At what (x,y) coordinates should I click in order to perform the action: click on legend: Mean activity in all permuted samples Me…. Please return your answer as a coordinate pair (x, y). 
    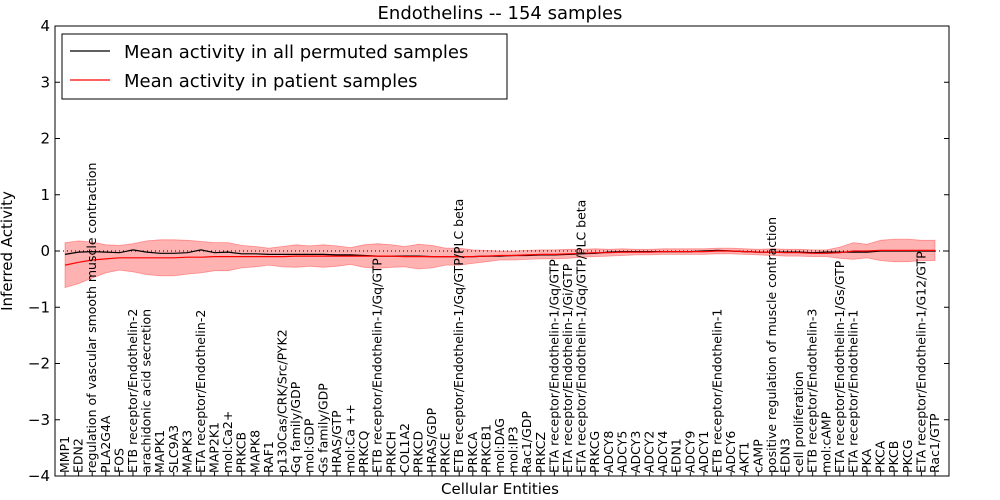
    Looking at the image, I should click on (284, 66).